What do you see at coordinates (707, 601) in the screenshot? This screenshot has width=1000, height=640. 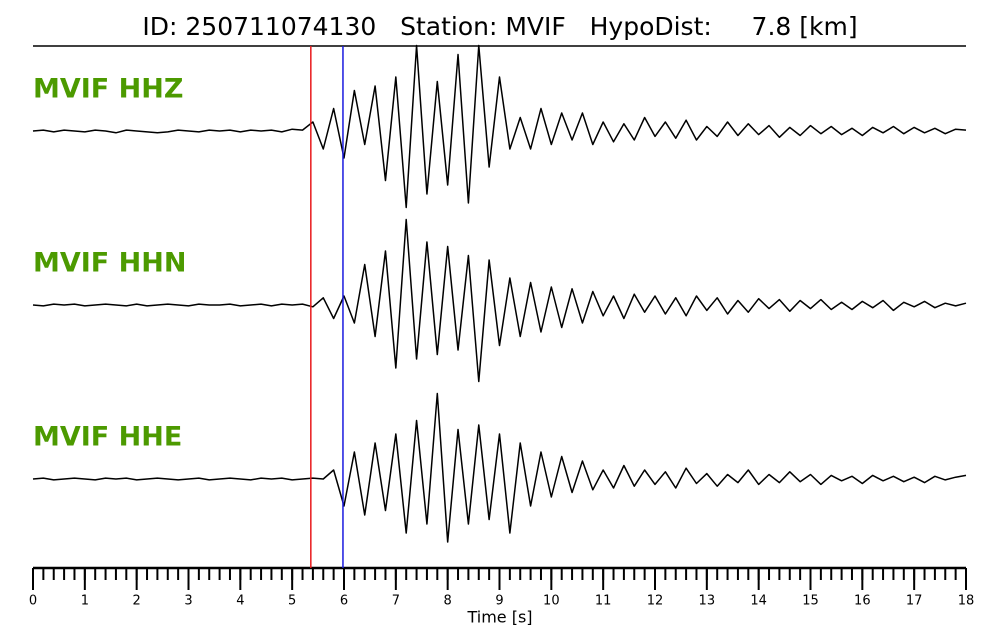 I see `x-tick-label: 13` at bounding box center [707, 601].